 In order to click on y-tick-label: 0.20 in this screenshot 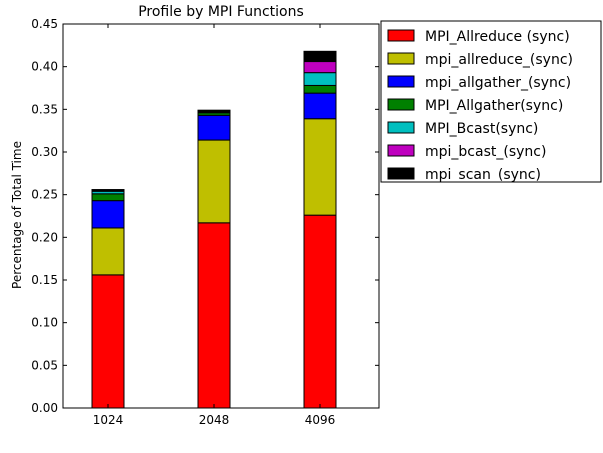, I will do `click(44, 237)`.